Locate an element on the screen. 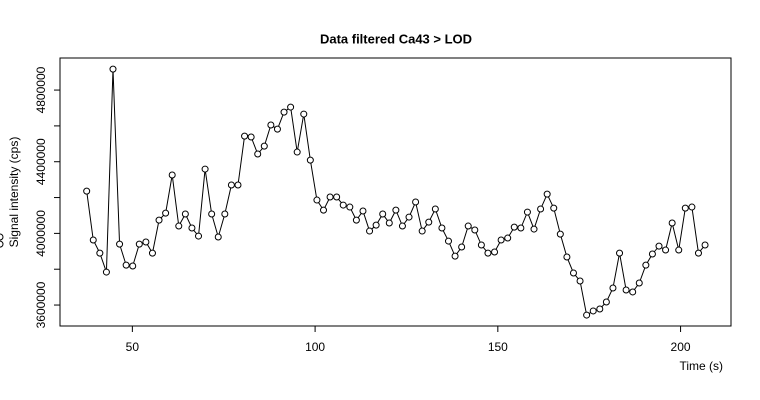 The image size is (760, 400). x-tick-label: 50 is located at coordinates (133, 347).